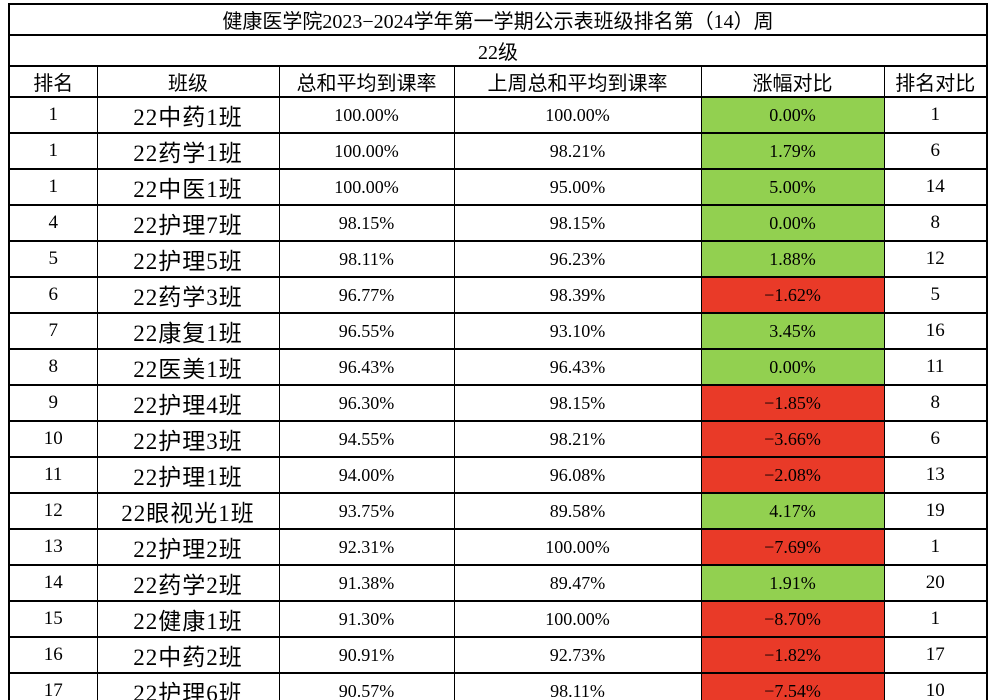  I want to click on class-name-cell: 22药学3班, so click(188, 295).